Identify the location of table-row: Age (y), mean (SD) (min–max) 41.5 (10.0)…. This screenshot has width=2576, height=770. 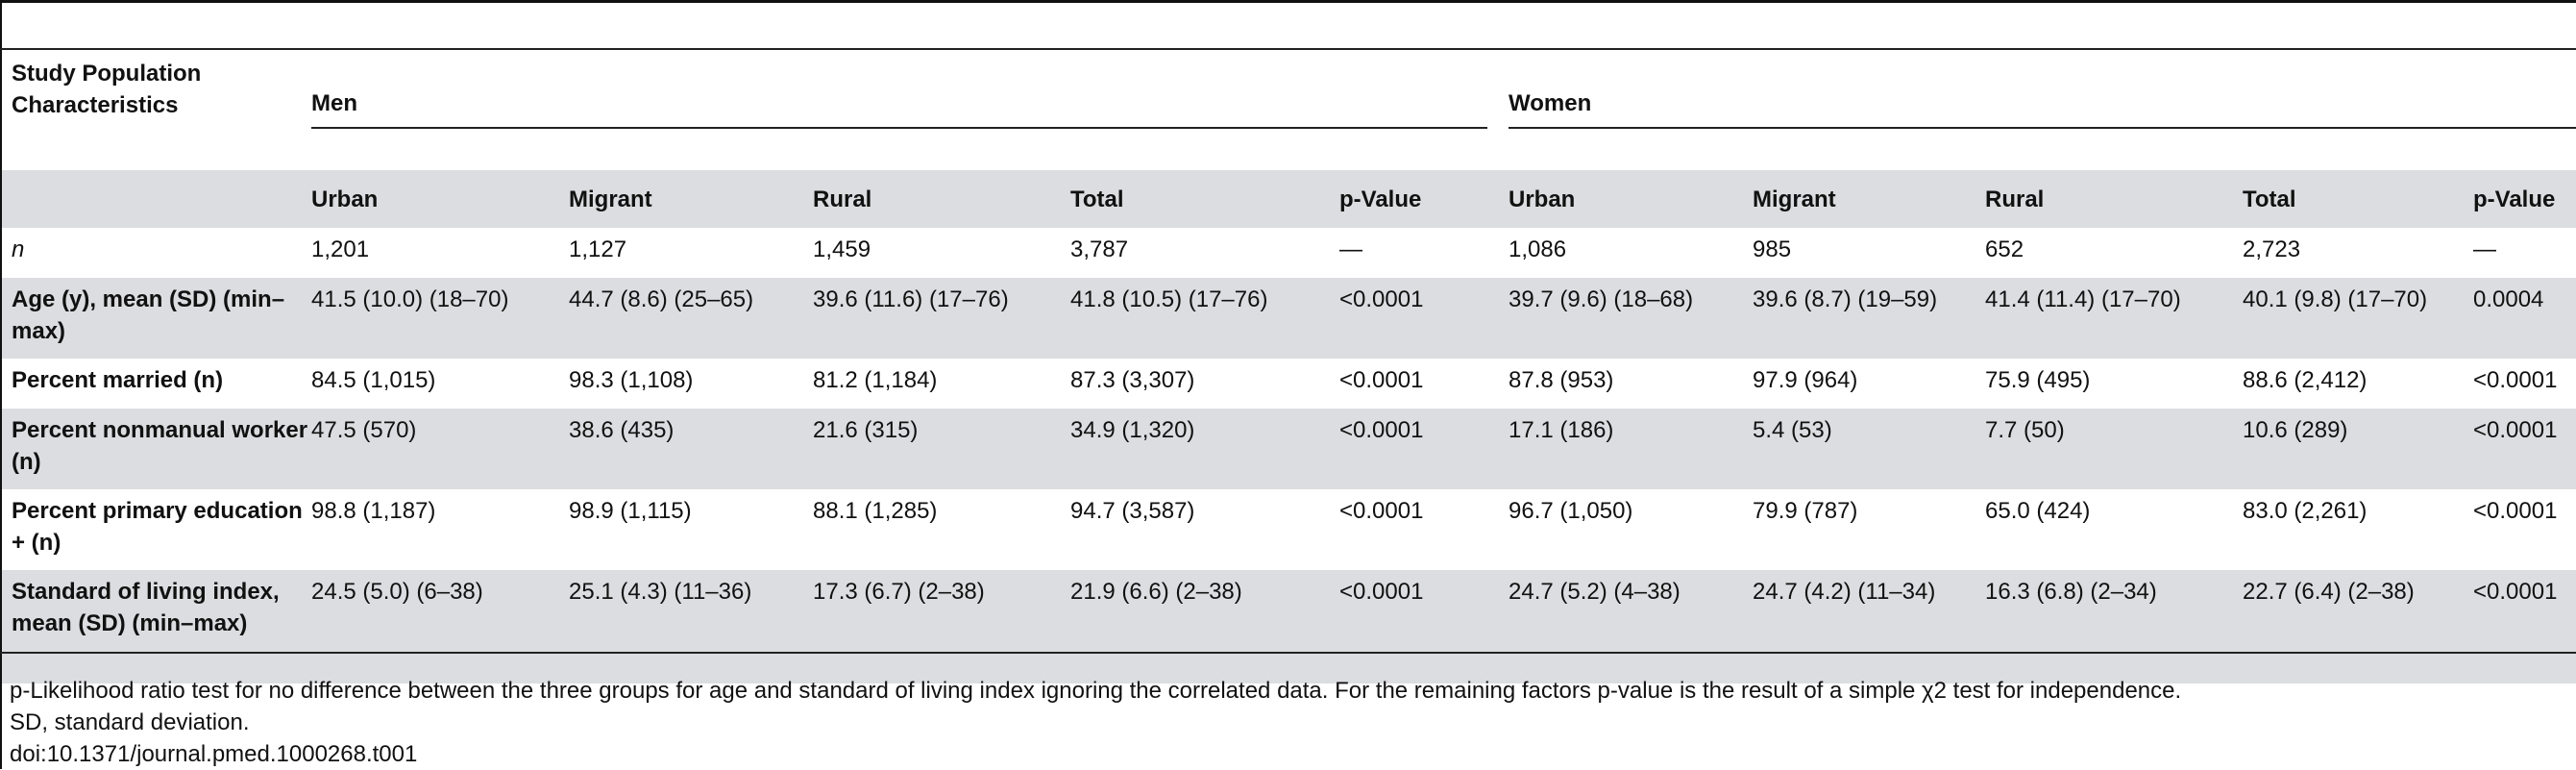
(1289, 318).